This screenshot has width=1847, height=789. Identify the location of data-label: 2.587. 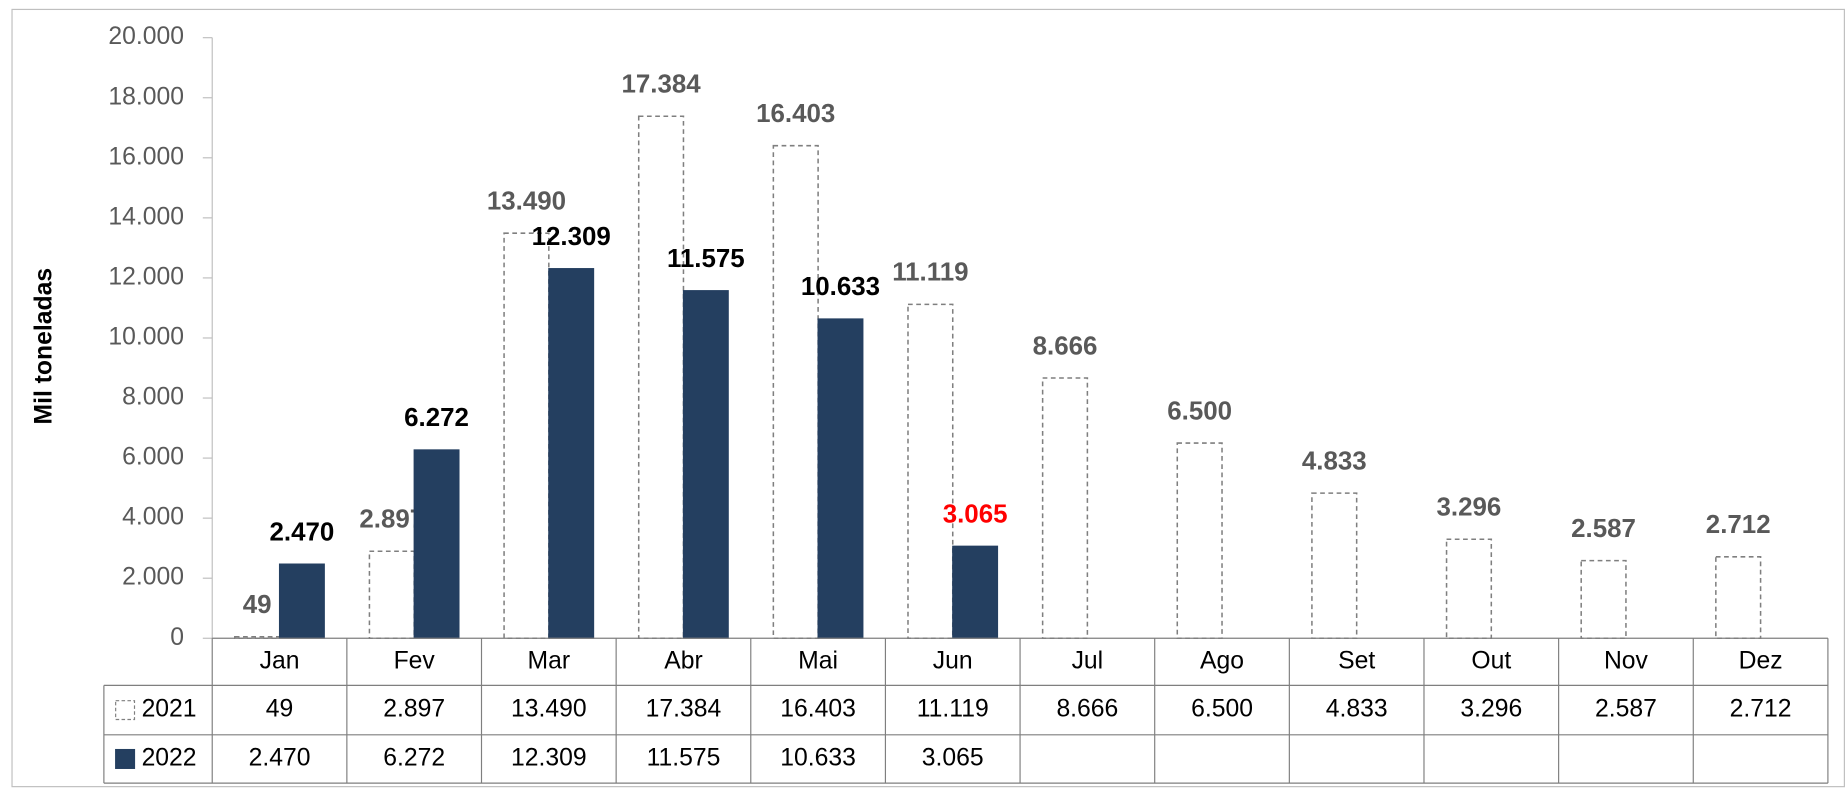
(1603, 529).